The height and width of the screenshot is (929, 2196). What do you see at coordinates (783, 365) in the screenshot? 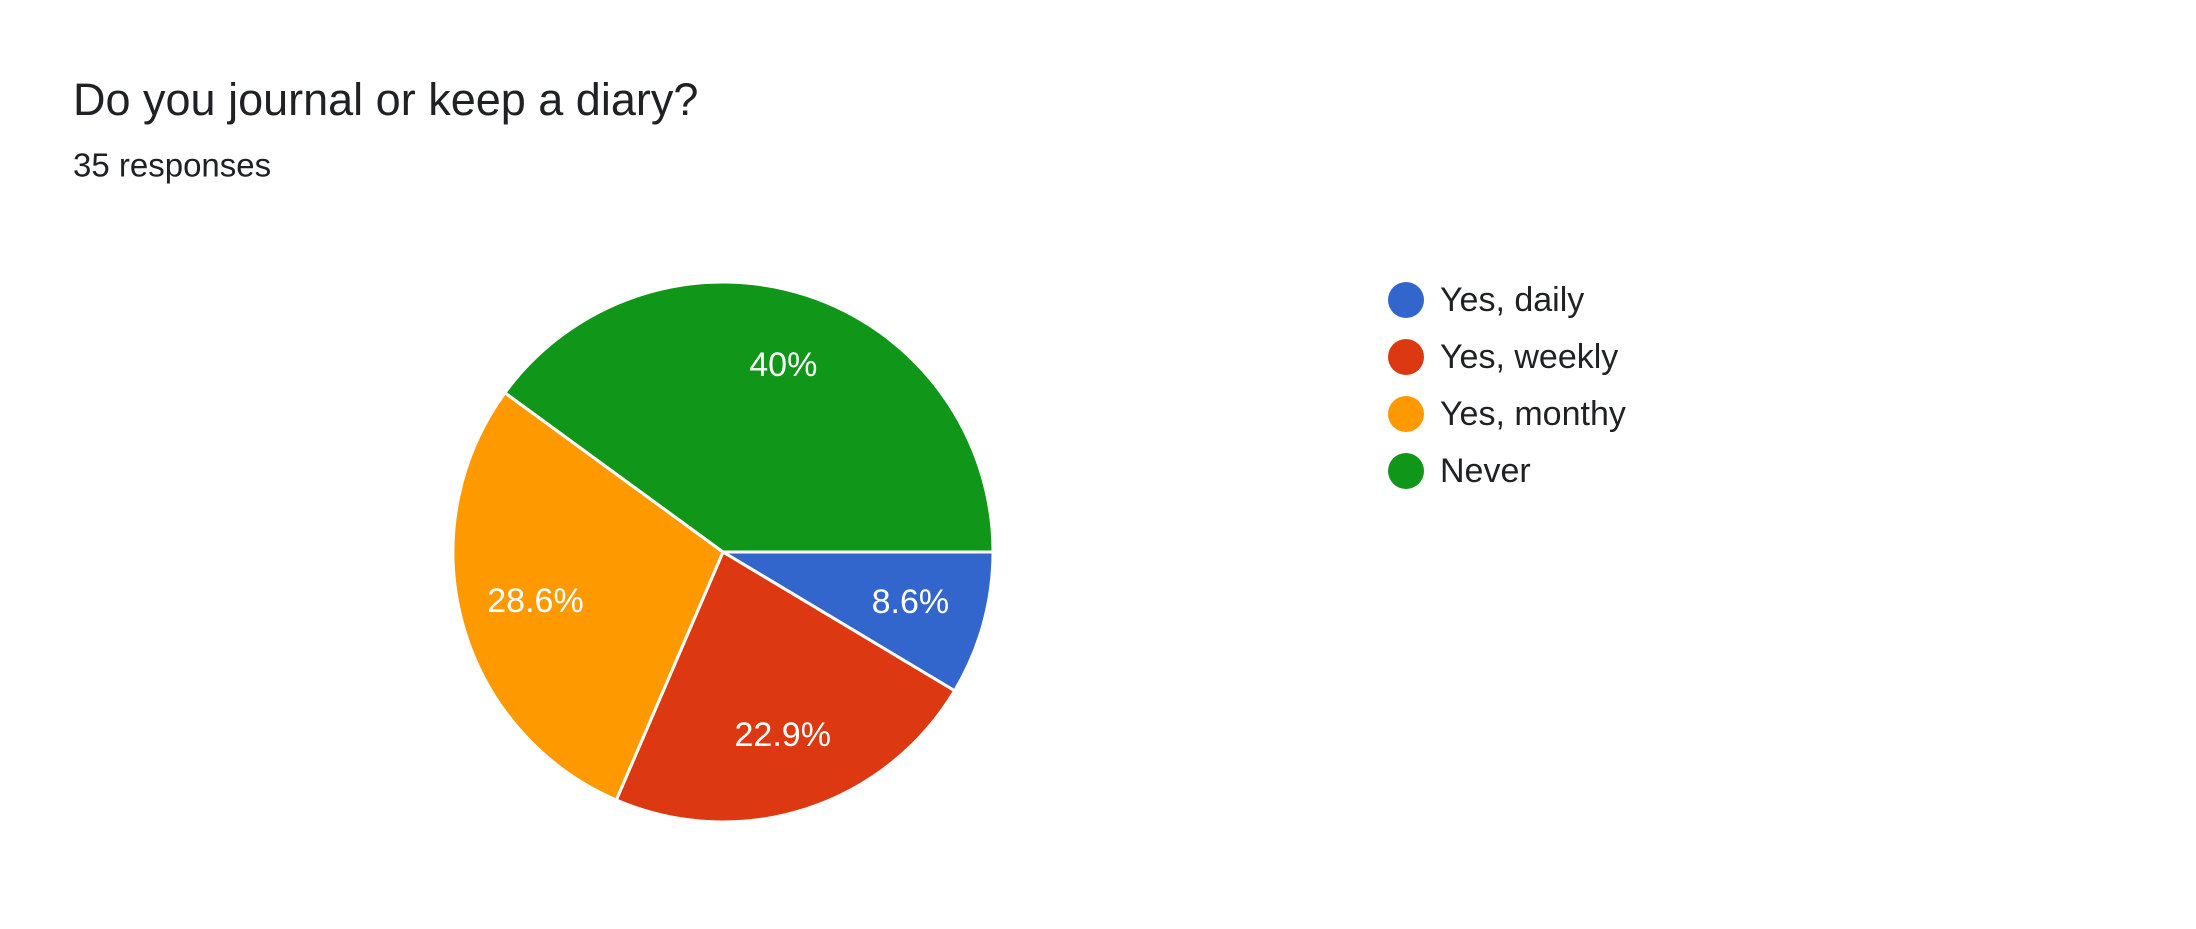
I see `data-label: 40%` at bounding box center [783, 365].